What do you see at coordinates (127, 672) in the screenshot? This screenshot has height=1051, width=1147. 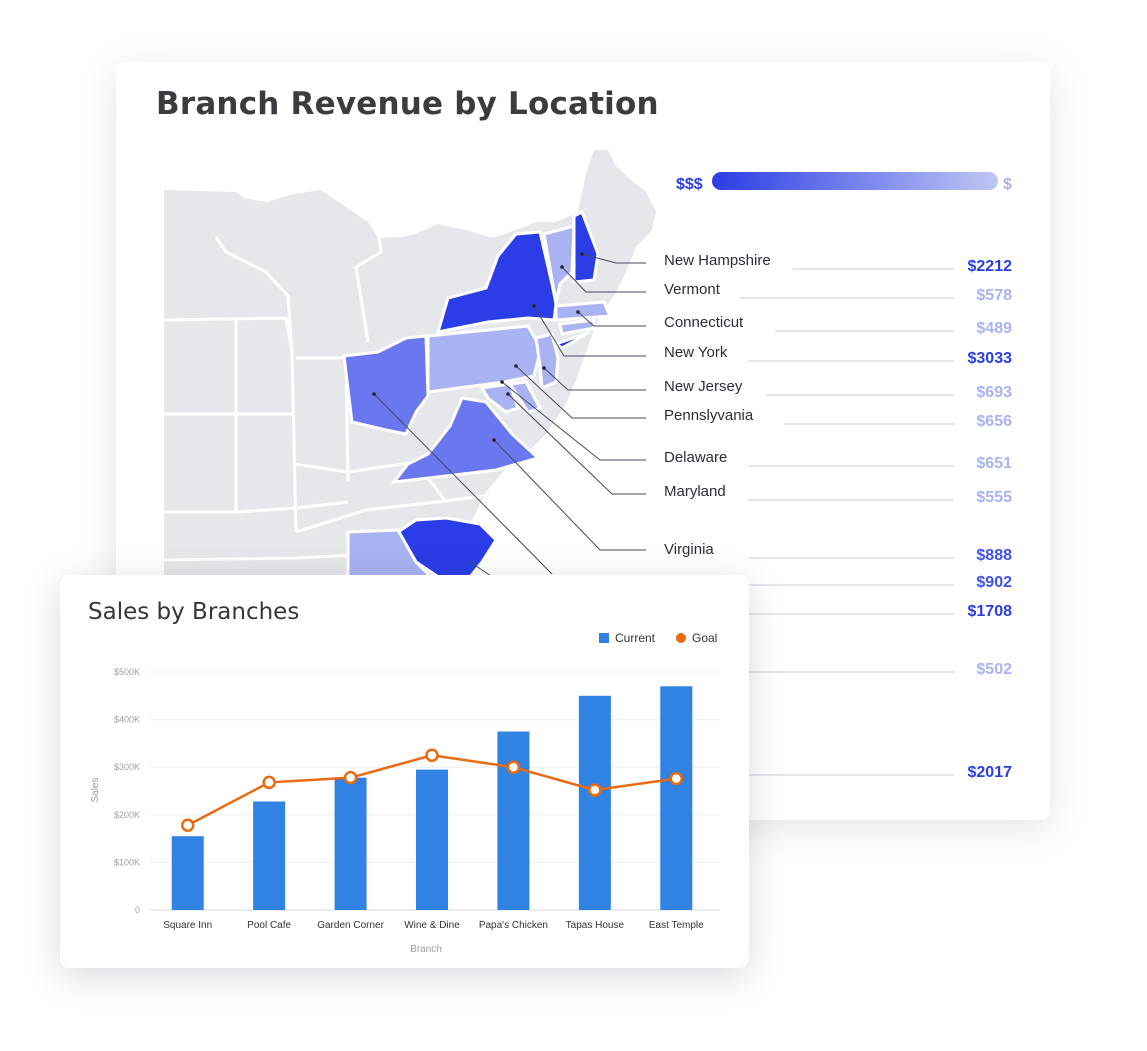 I see `y-tick-label: $500K` at bounding box center [127, 672].